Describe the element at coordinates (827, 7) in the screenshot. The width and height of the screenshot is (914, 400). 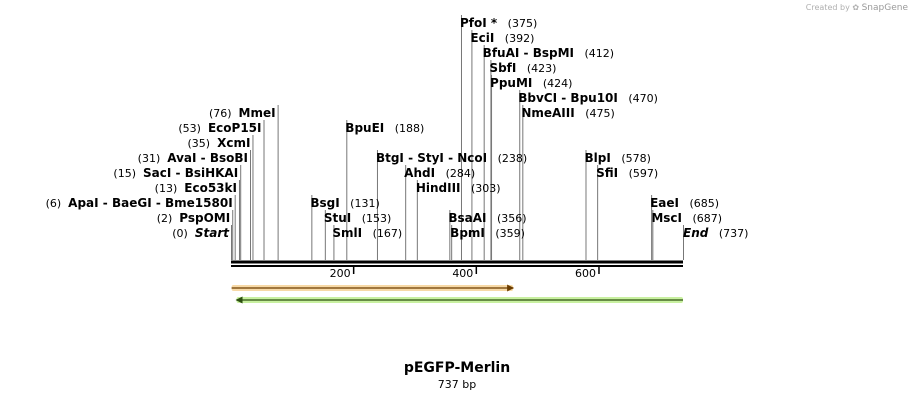
I see `credit-prefix: Created by` at that location.